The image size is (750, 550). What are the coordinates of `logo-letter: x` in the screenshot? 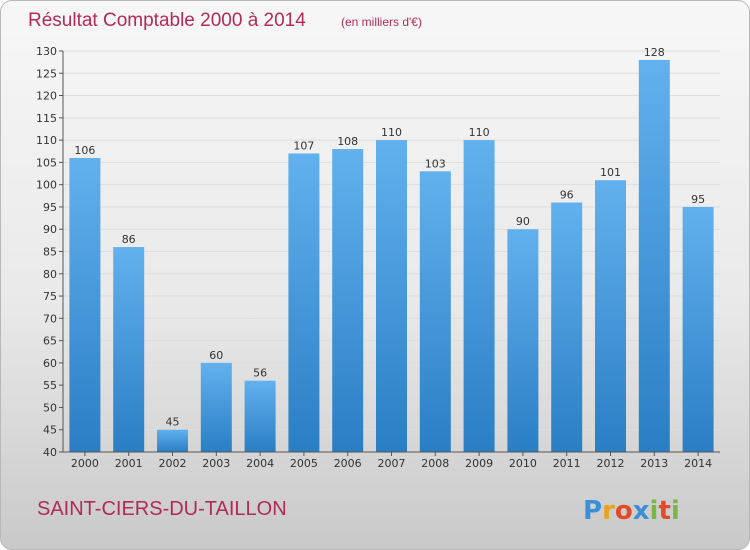 It's located at (641, 511).